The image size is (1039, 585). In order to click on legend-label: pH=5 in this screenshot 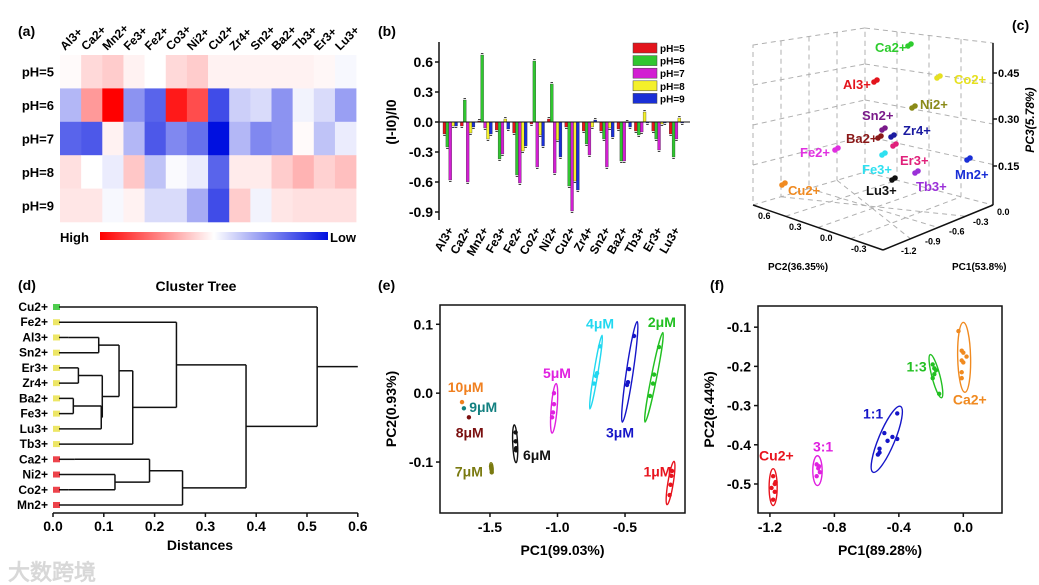, I will do `click(672, 49)`.